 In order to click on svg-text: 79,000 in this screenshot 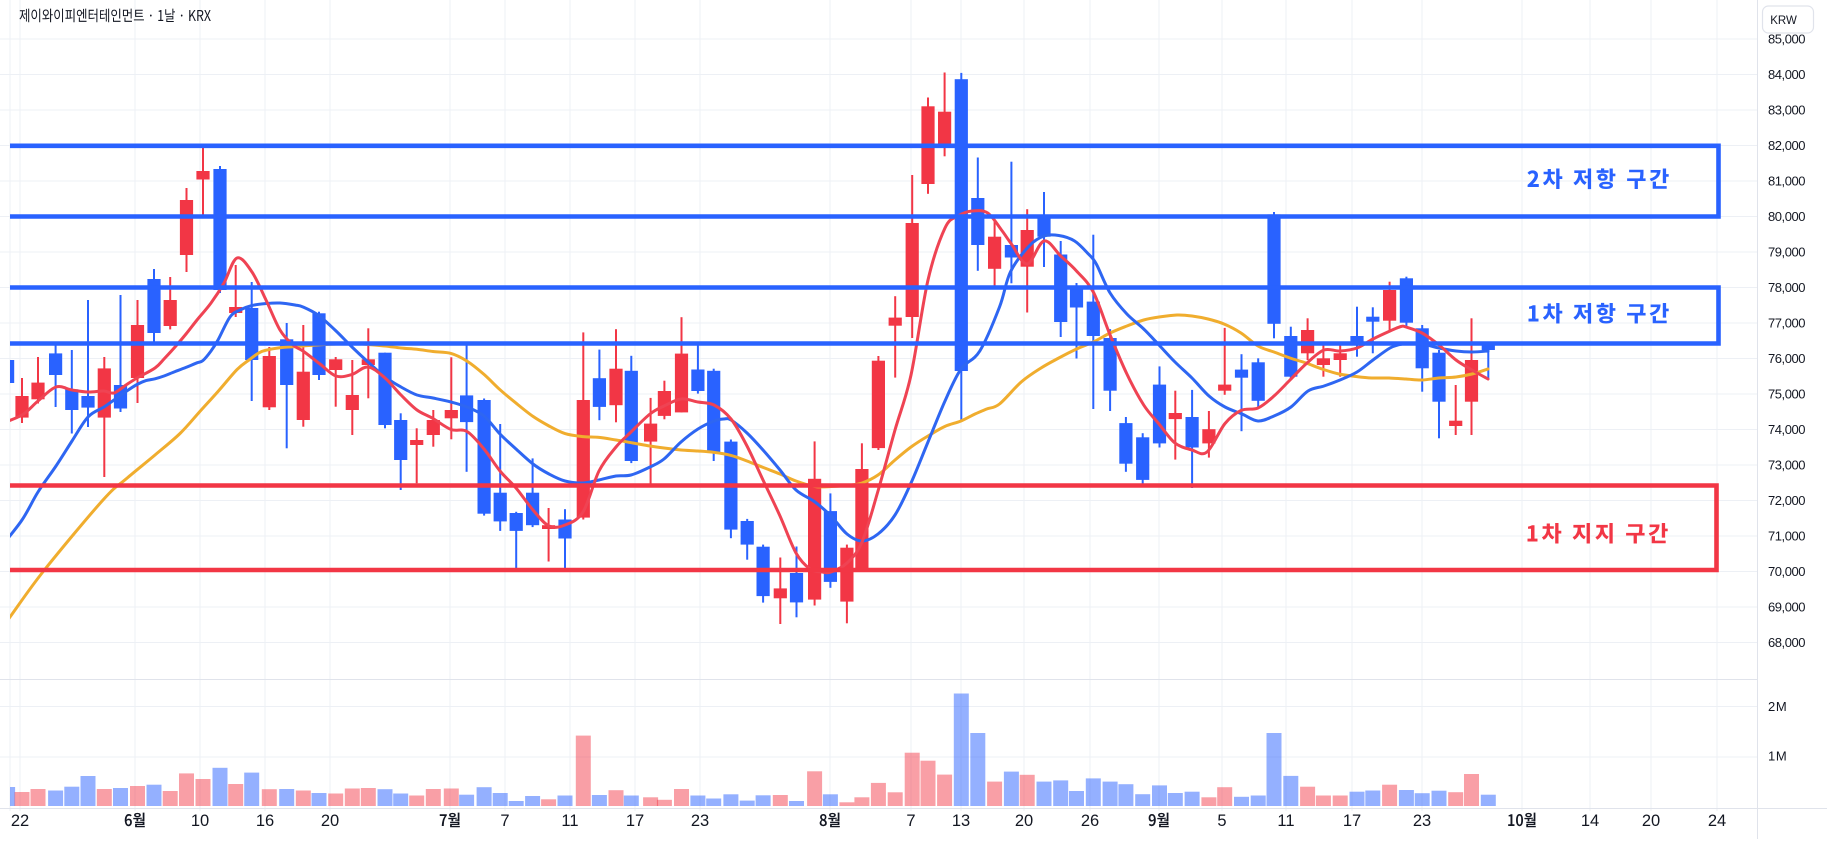, I will do `click(1786, 252)`.